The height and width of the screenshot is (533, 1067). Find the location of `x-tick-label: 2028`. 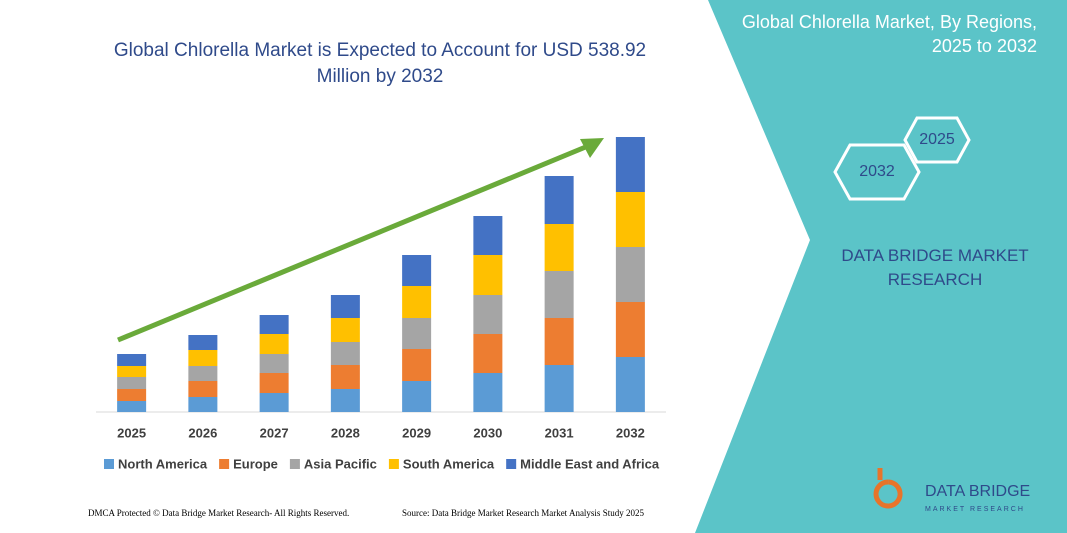

x-tick-label: 2028 is located at coordinates (345, 432).